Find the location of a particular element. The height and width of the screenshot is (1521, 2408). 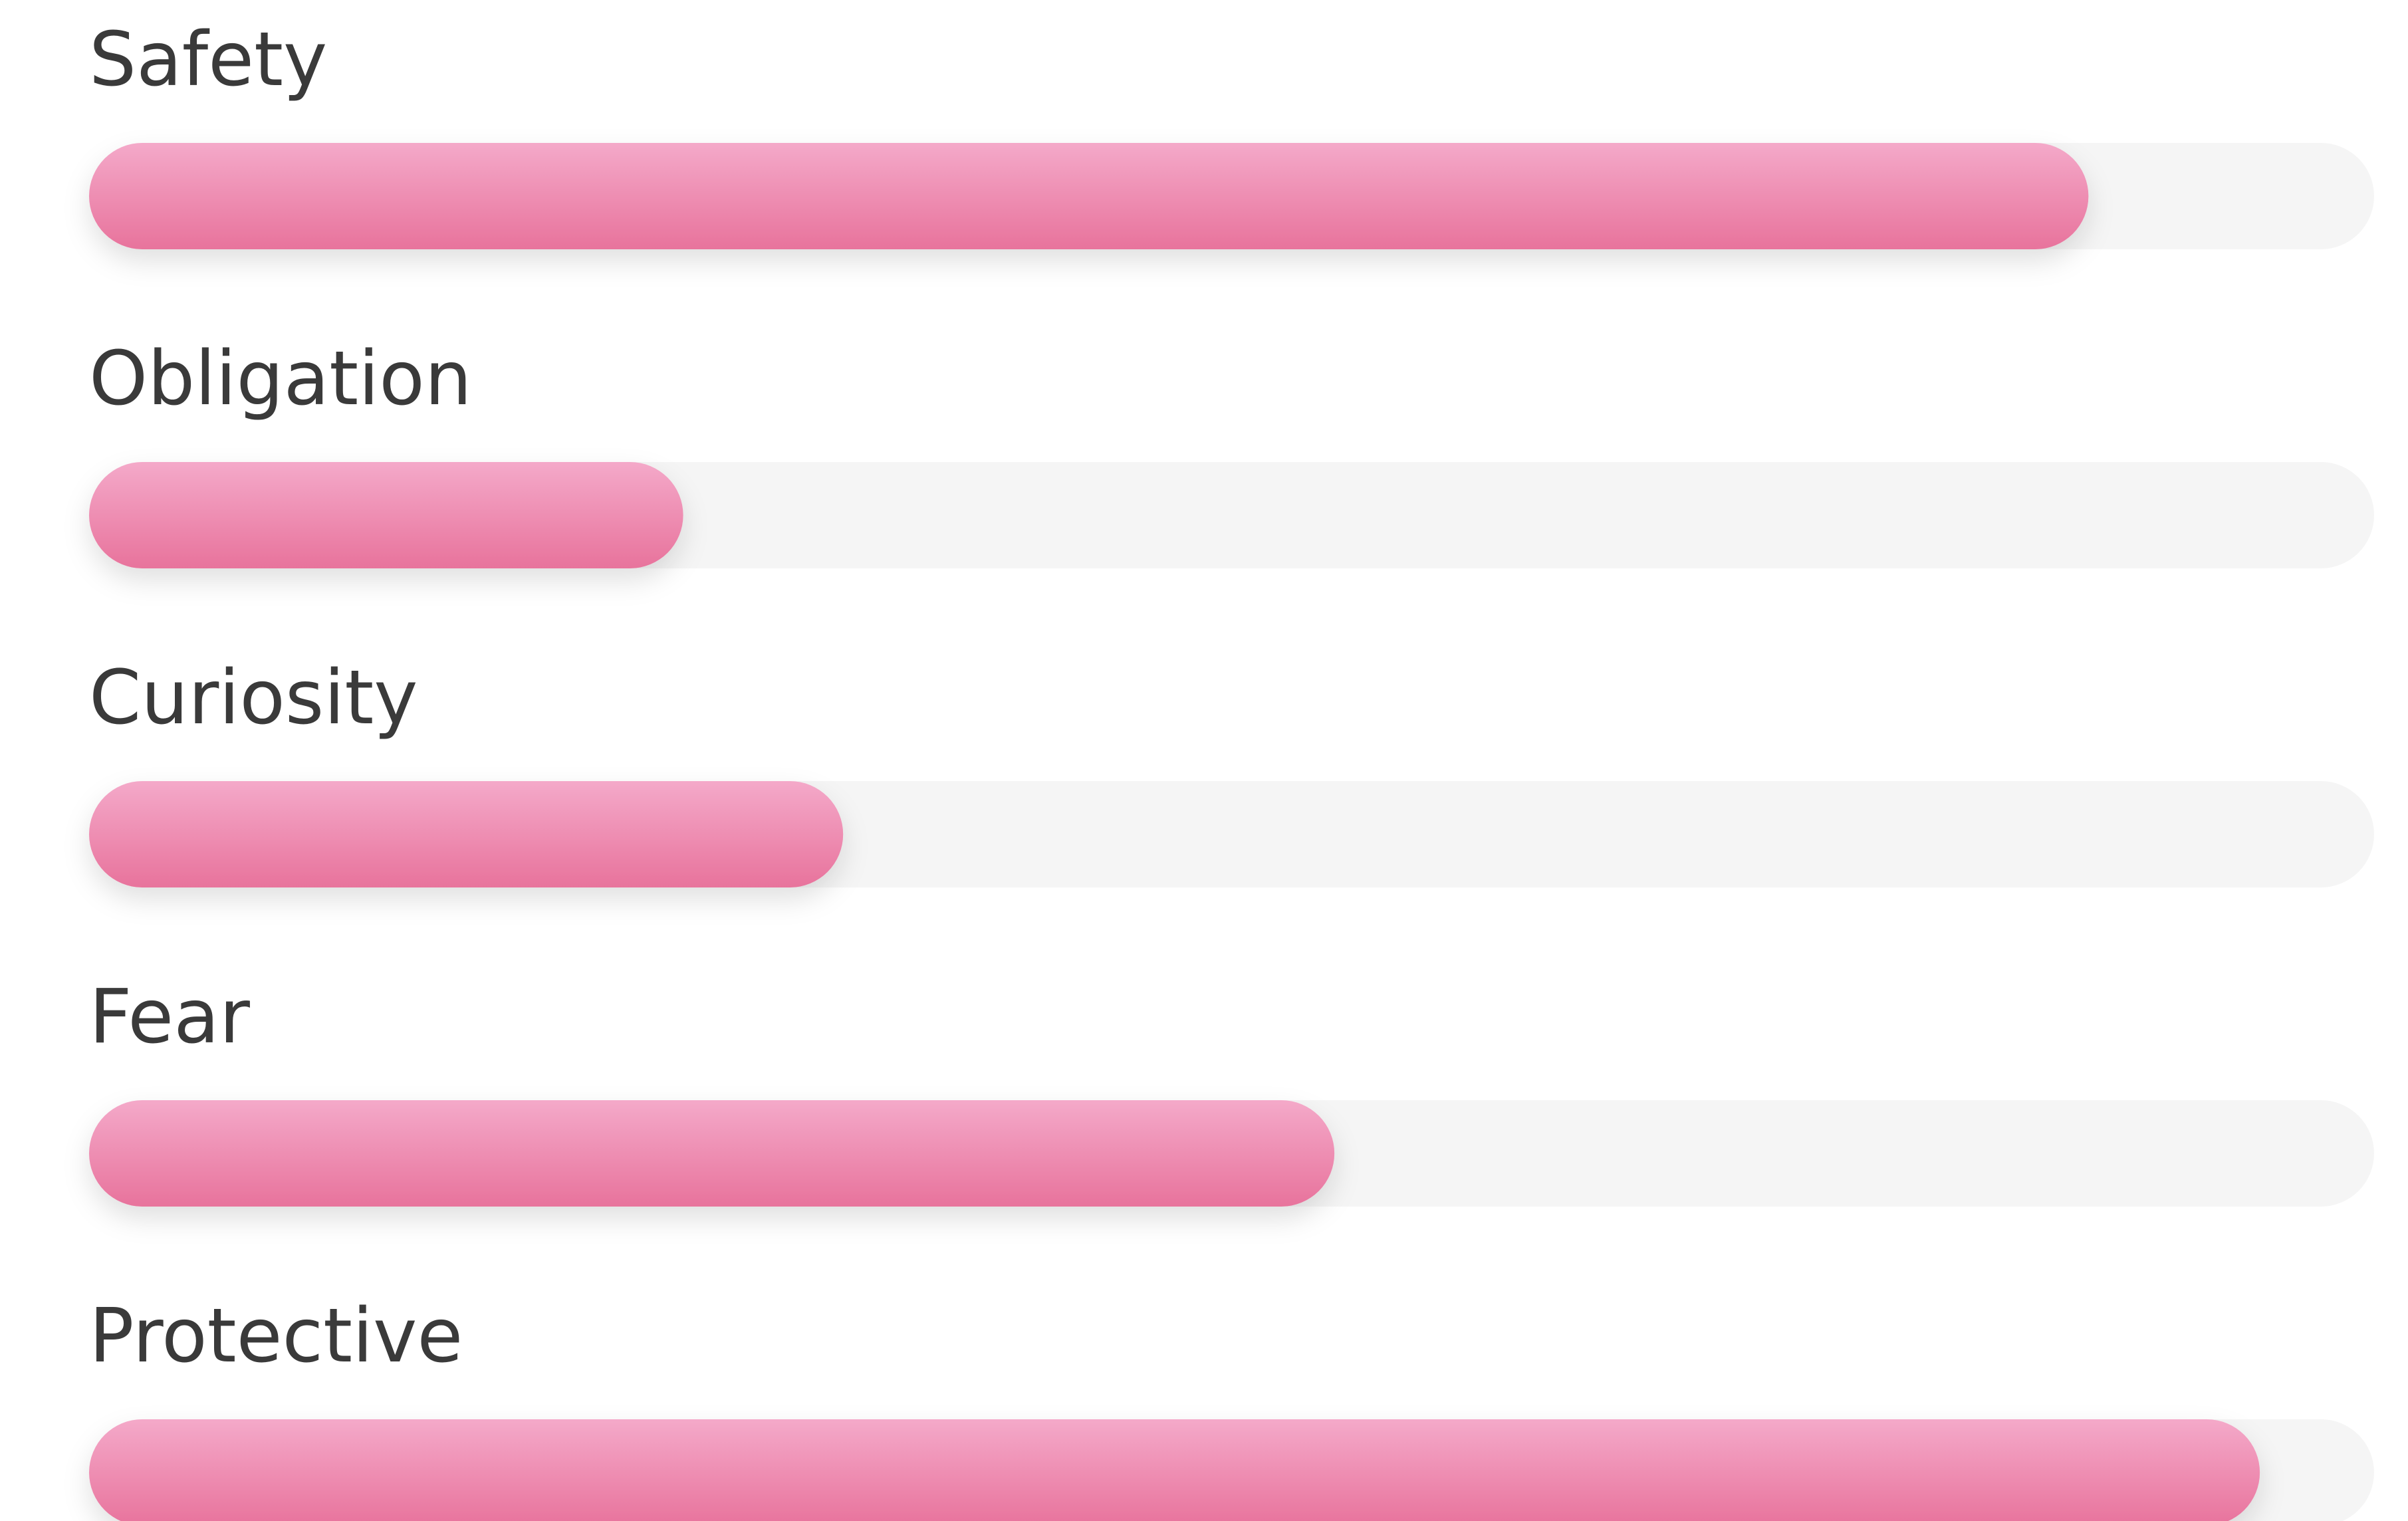

bar-label: Protective is located at coordinates (276, 1336).